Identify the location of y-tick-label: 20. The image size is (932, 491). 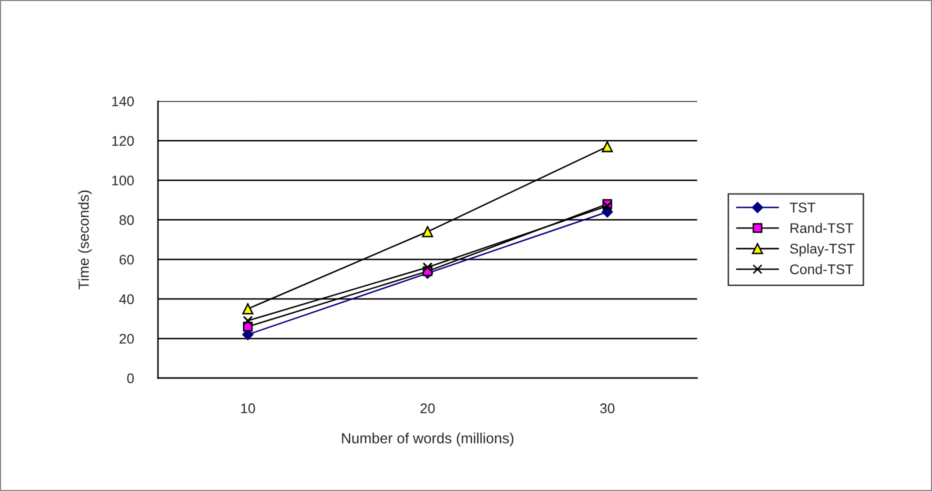
(127, 339).